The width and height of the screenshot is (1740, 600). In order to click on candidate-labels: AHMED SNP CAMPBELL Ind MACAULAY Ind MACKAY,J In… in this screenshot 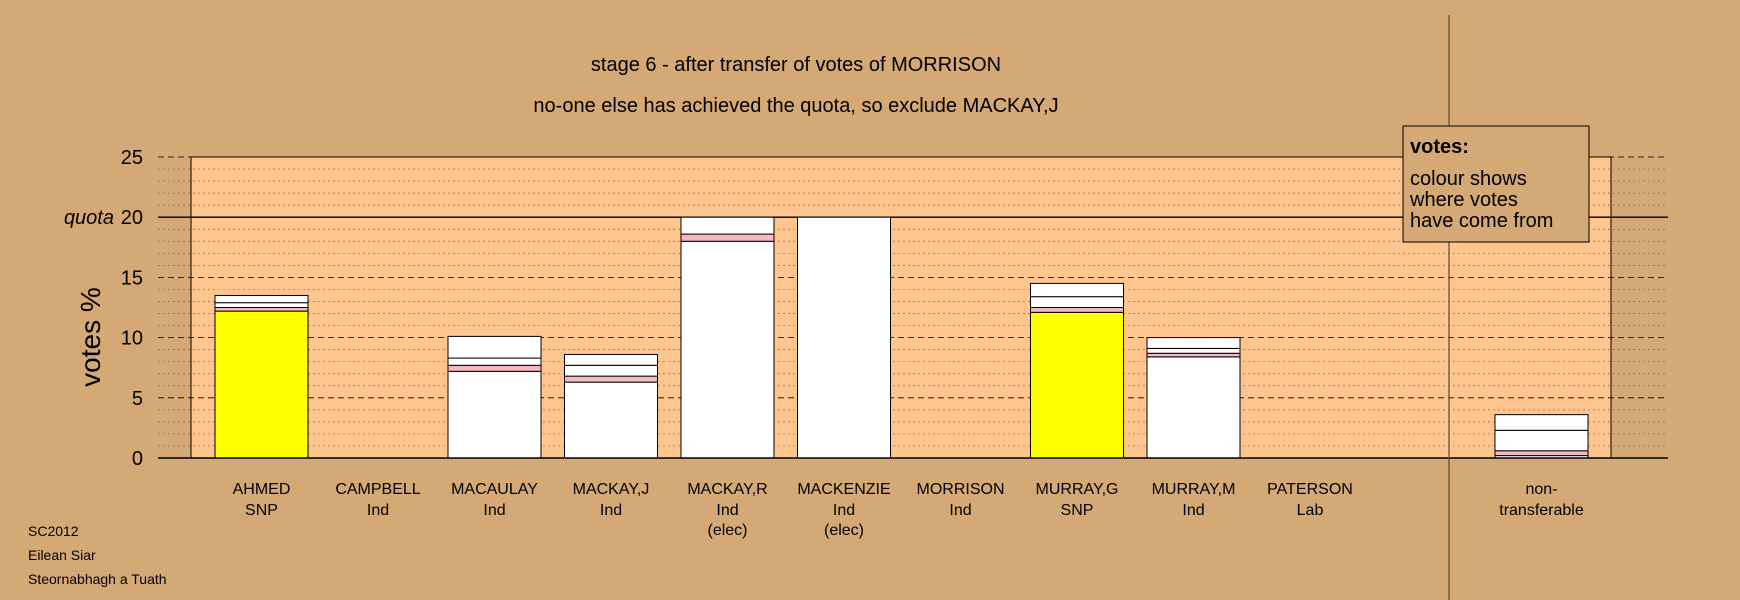, I will do `click(908, 510)`.